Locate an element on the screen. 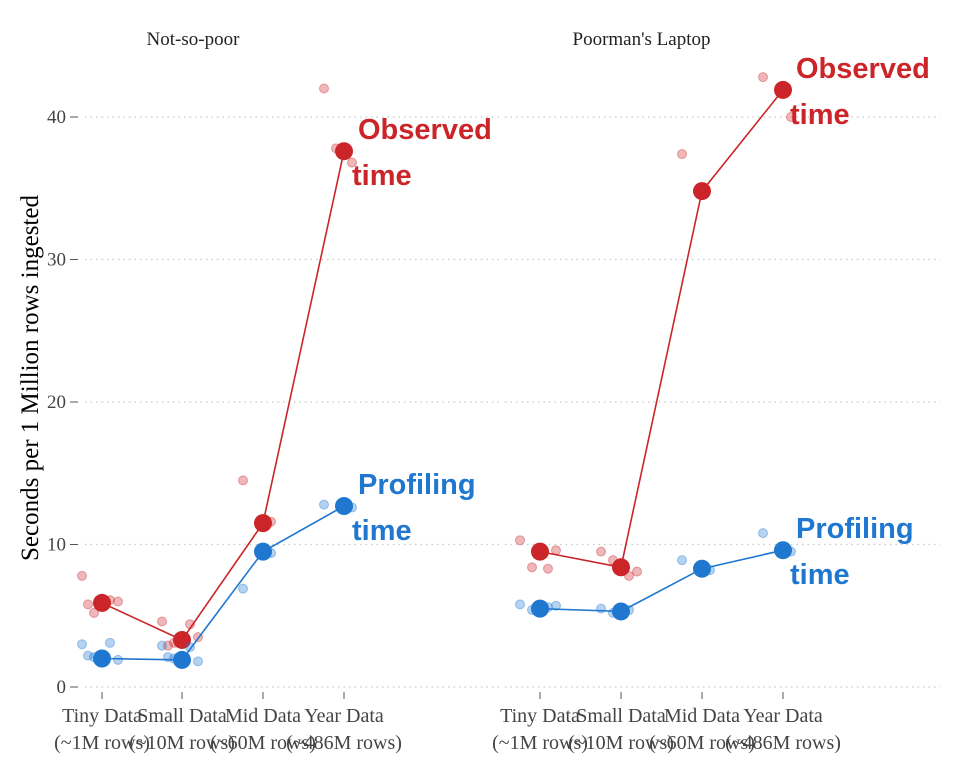 This screenshot has height=768, width=960. panel-title: Not-so-poor is located at coordinates (194, 39).